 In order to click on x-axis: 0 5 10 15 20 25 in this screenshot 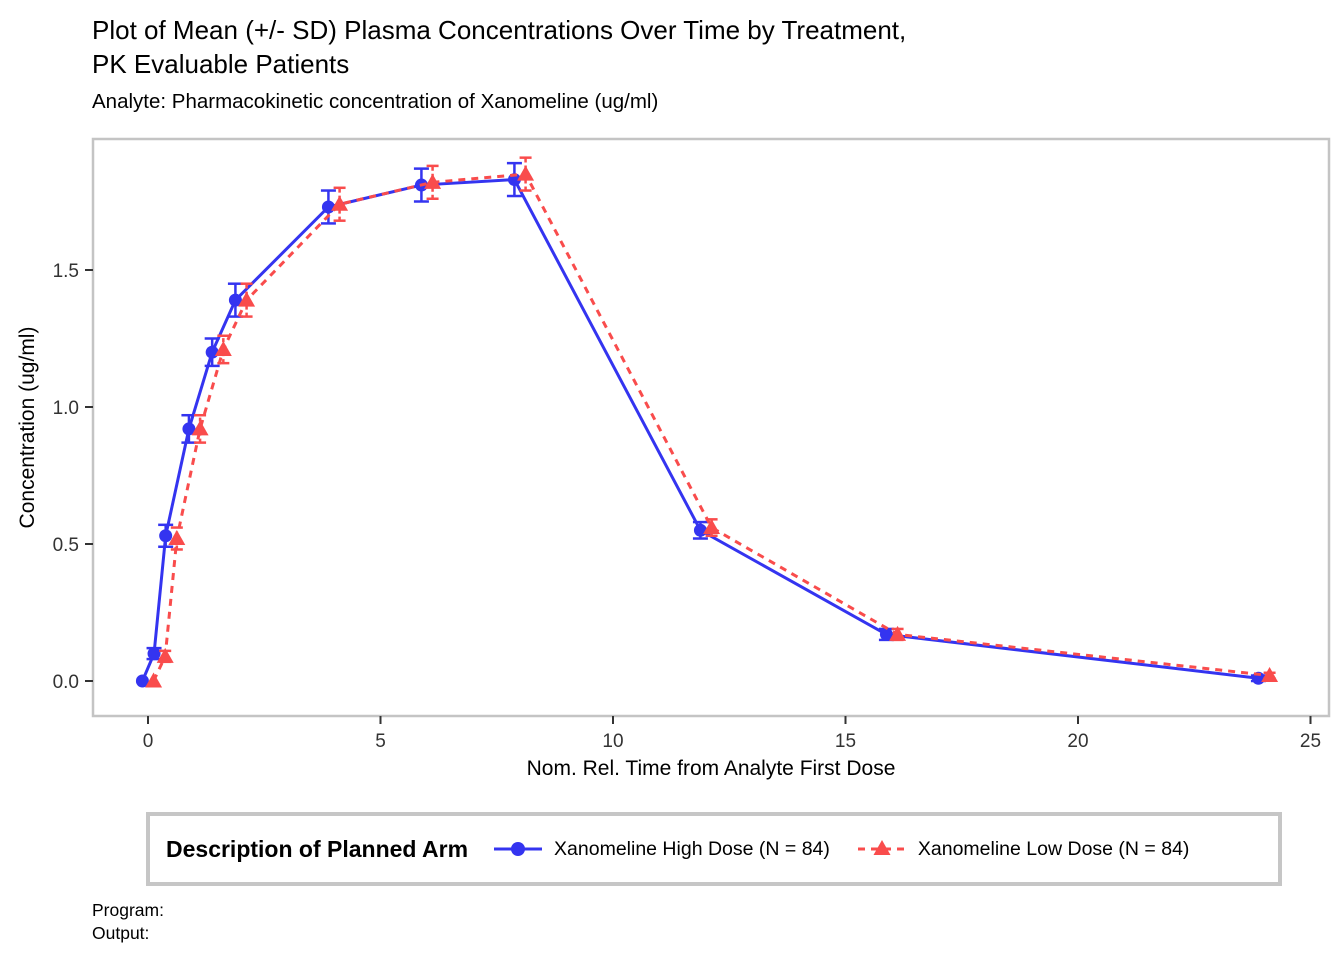, I will do `click(732, 734)`.